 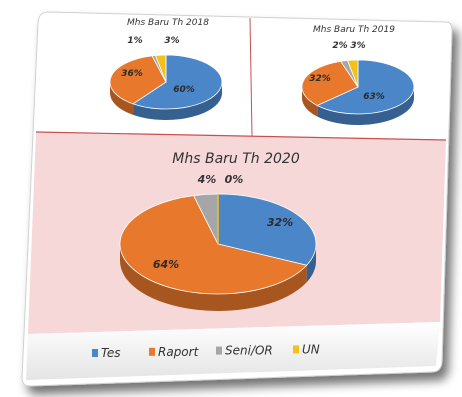 What do you see at coordinates (280, 222) in the screenshot?
I see `data-label-tes: 32%` at bounding box center [280, 222].